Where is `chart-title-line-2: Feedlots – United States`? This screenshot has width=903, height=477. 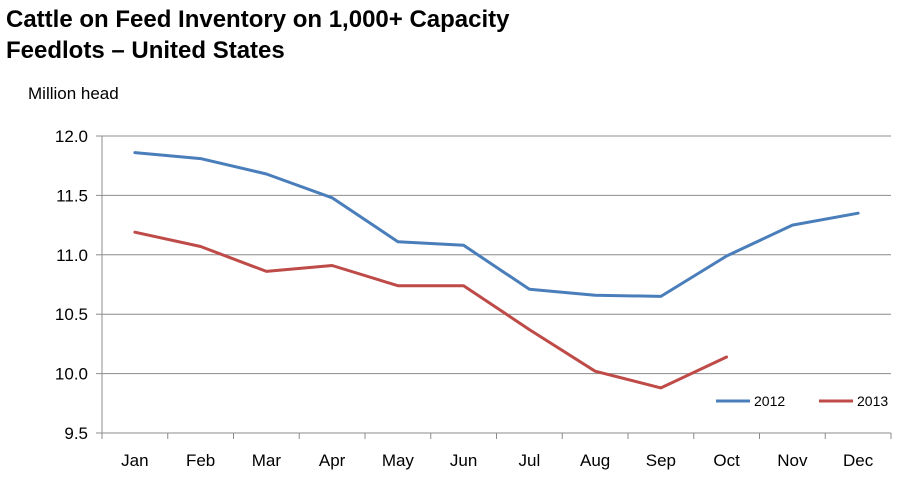
chart-title-line-2: Feedlots – United States is located at coordinates (145, 50).